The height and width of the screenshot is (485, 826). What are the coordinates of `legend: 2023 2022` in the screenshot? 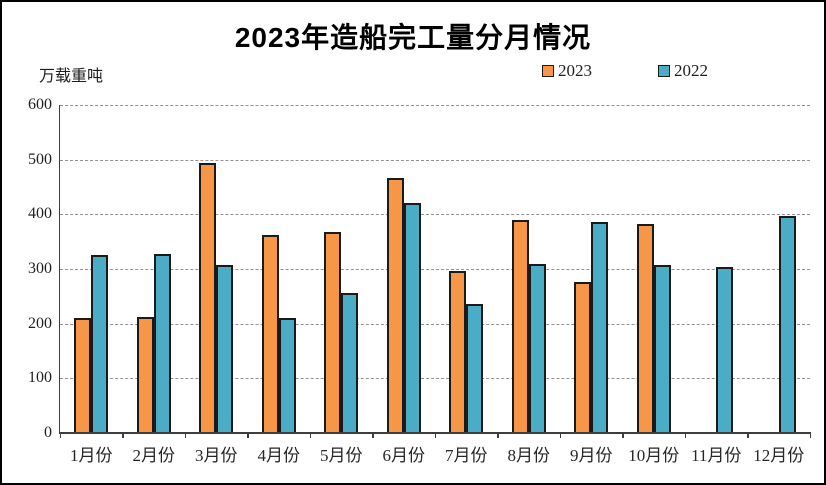 It's located at (625, 71).